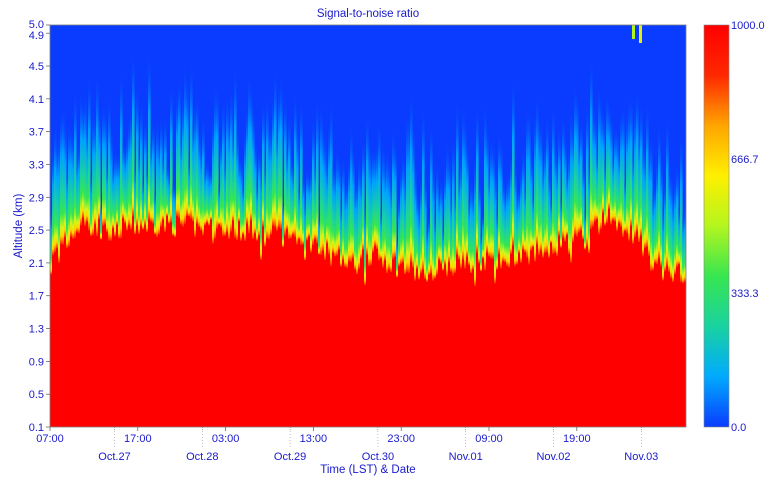 This screenshot has width=769, height=477. What do you see at coordinates (114, 457) in the screenshot?
I see `x-date-label: Oct.27` at bounding box center [114, 457].